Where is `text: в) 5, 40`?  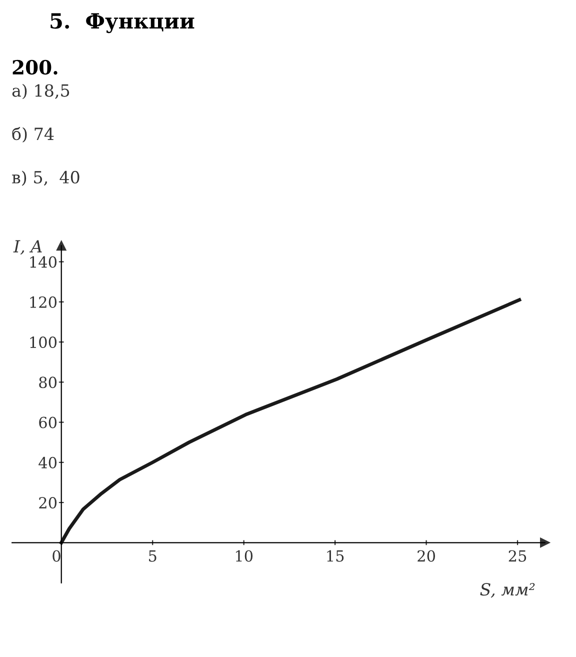 text: в) 5, 40 is located at coordinates (46, 178).